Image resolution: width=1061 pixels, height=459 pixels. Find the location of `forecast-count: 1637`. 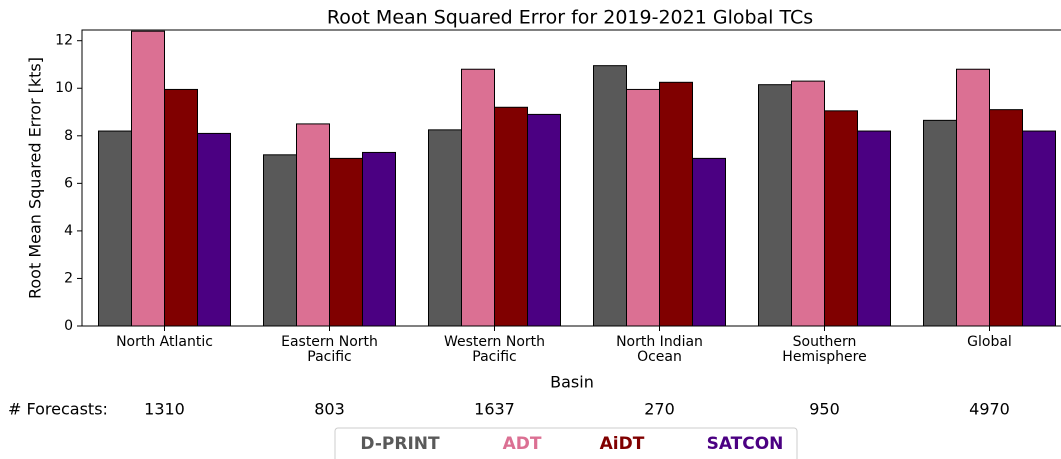

forecast-count: 1637 is located at coordinates (494, 409).